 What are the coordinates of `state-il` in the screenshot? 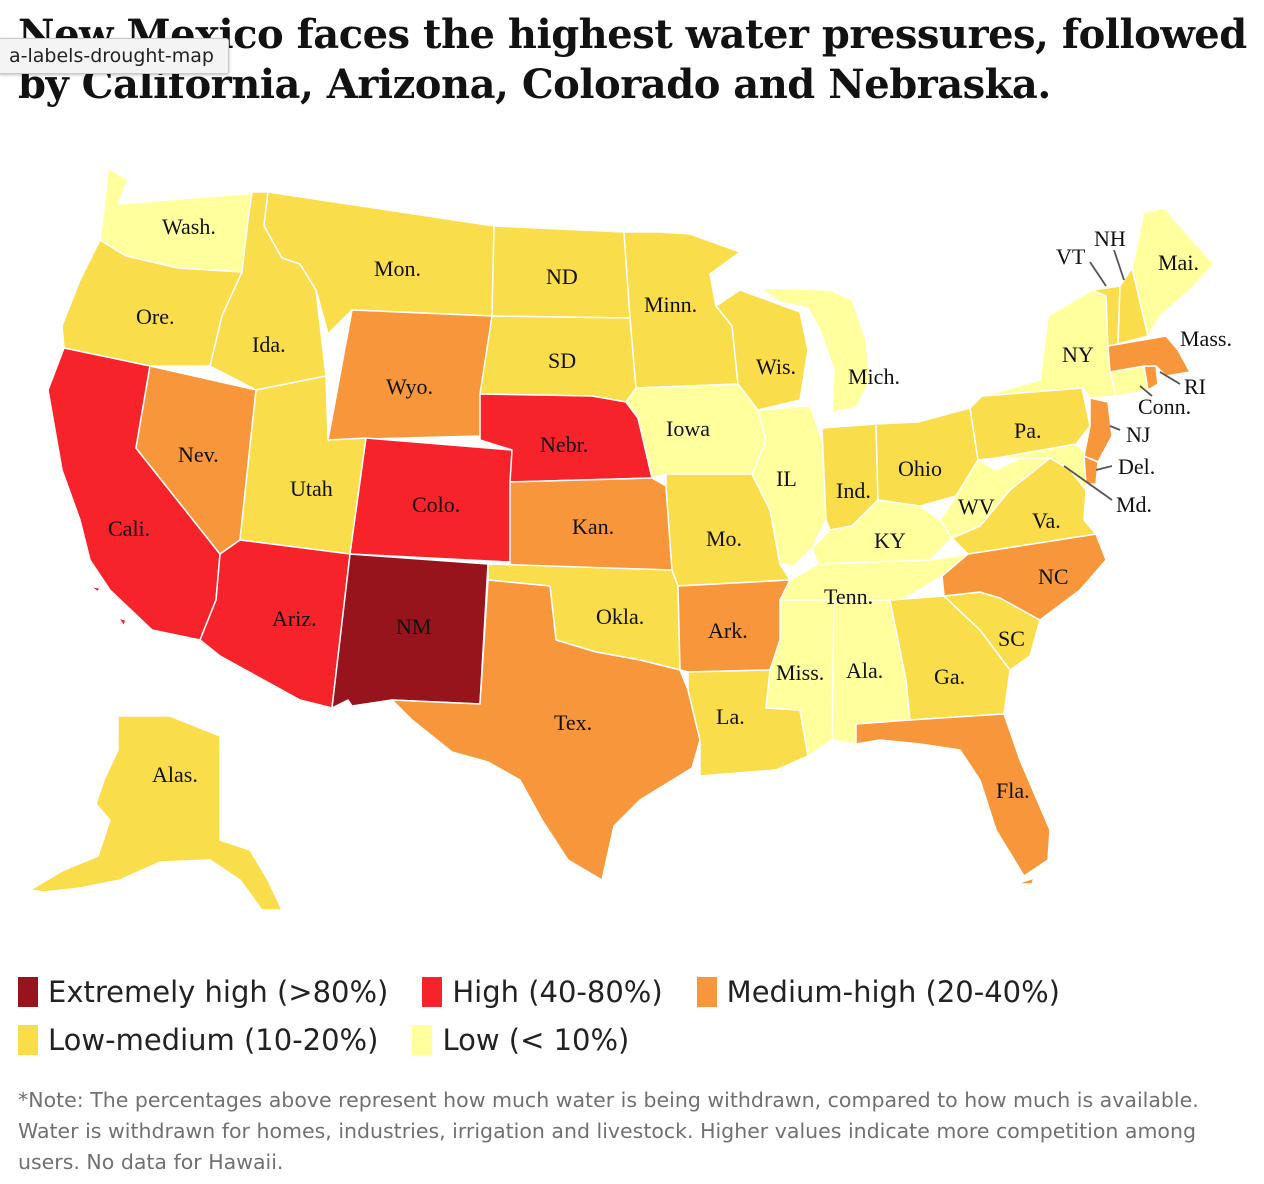 It's located at (789, 486).